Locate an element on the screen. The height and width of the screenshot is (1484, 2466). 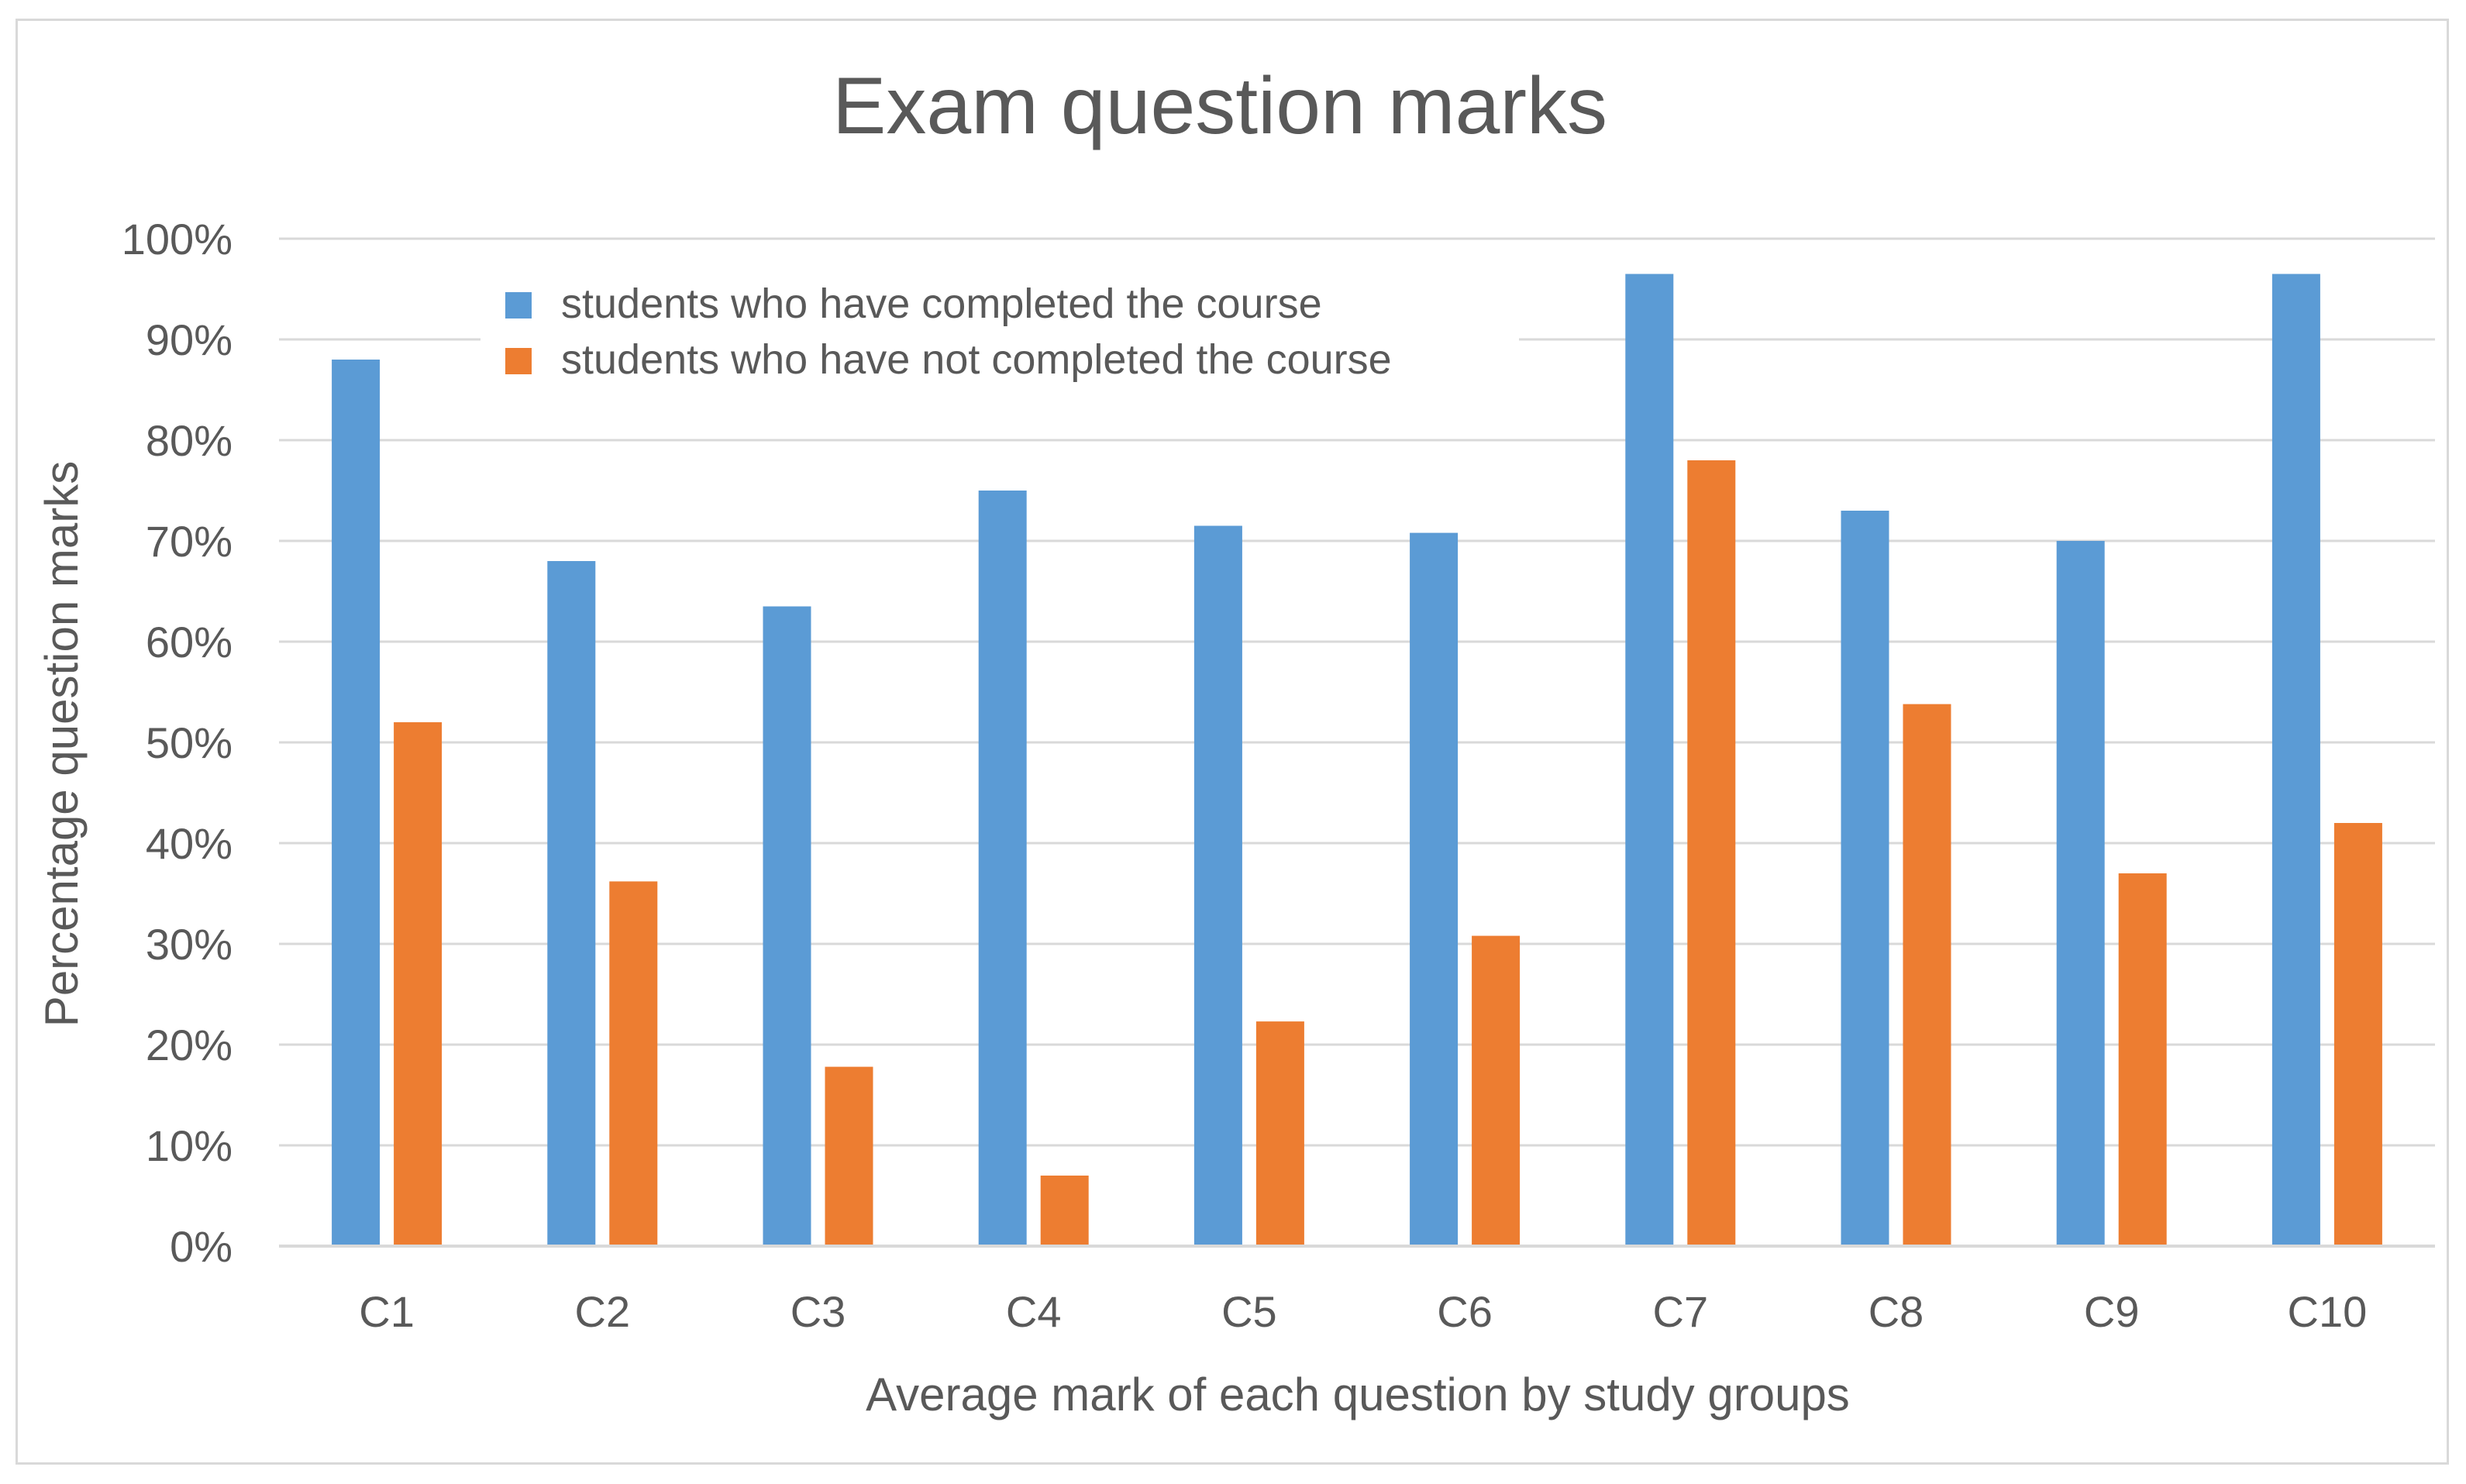
y-tick-label: 40% is located at coordinates (189, 843).